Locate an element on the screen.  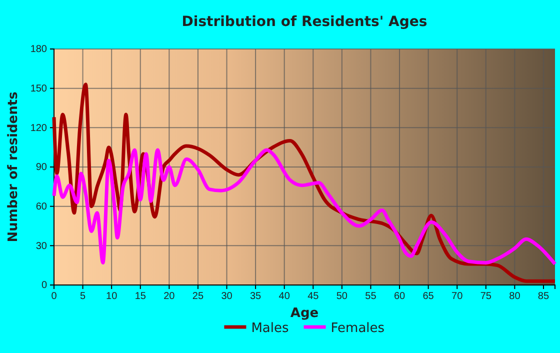
y-tick-label: 150 is located at coordinates (39, 89).